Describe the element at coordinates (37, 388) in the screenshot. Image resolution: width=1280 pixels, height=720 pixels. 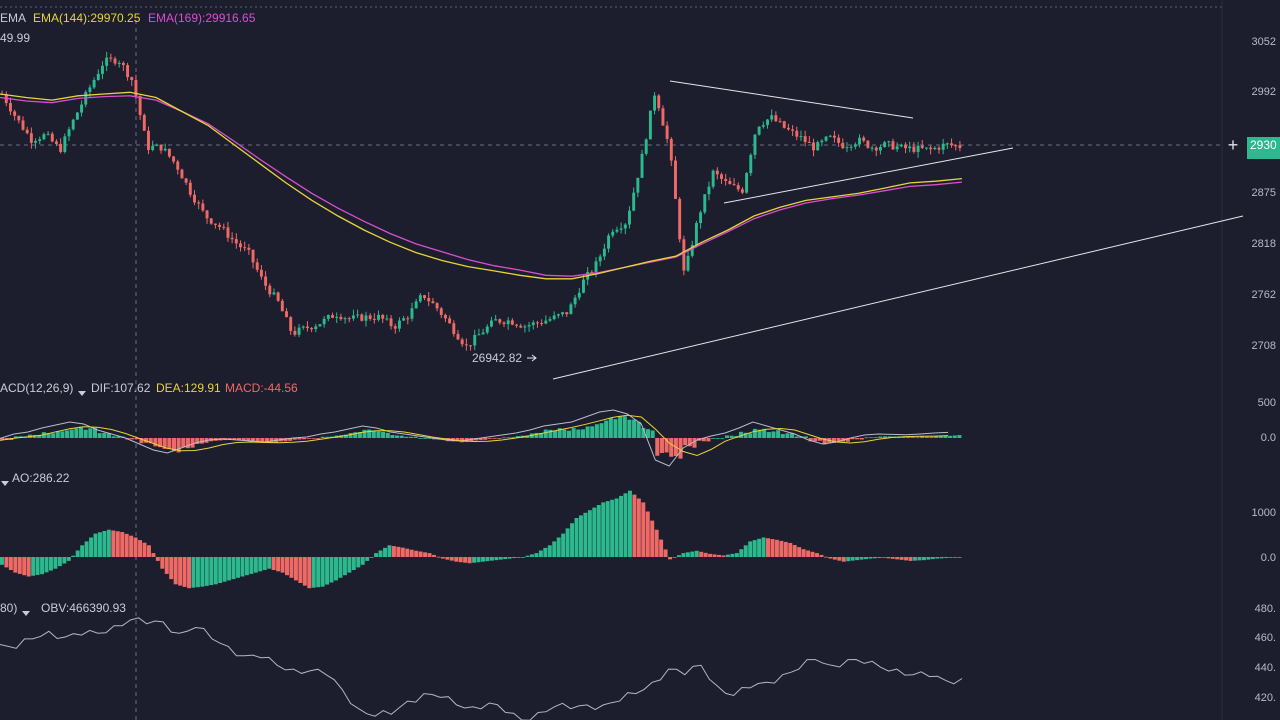
I see `macd-indicator-label: ACD(12,26,9)` at that location.